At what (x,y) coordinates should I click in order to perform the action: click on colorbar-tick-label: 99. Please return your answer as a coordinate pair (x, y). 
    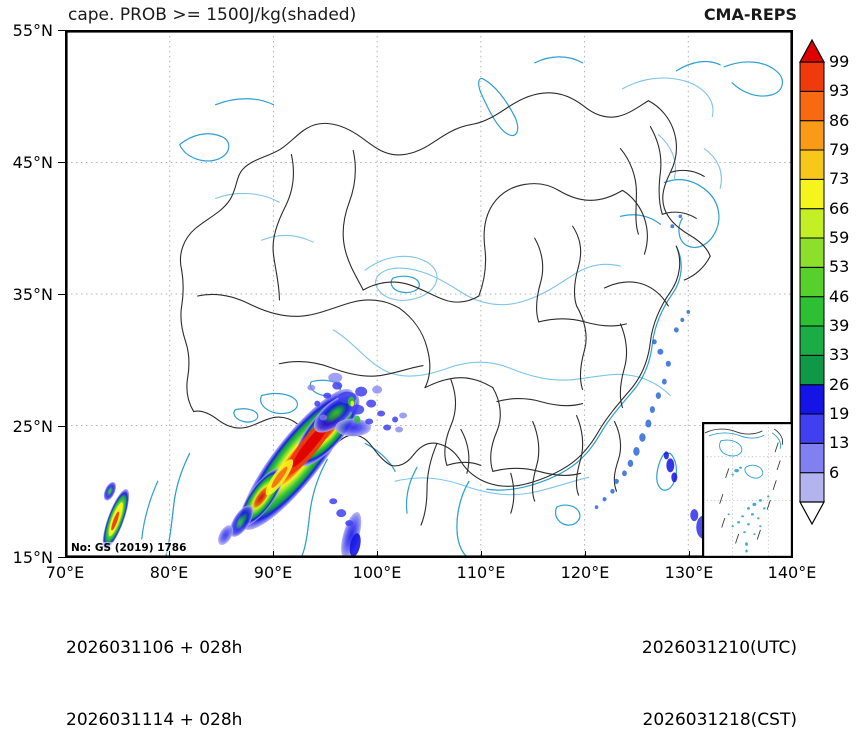
    Looking at the image, I should click on (839, 61).